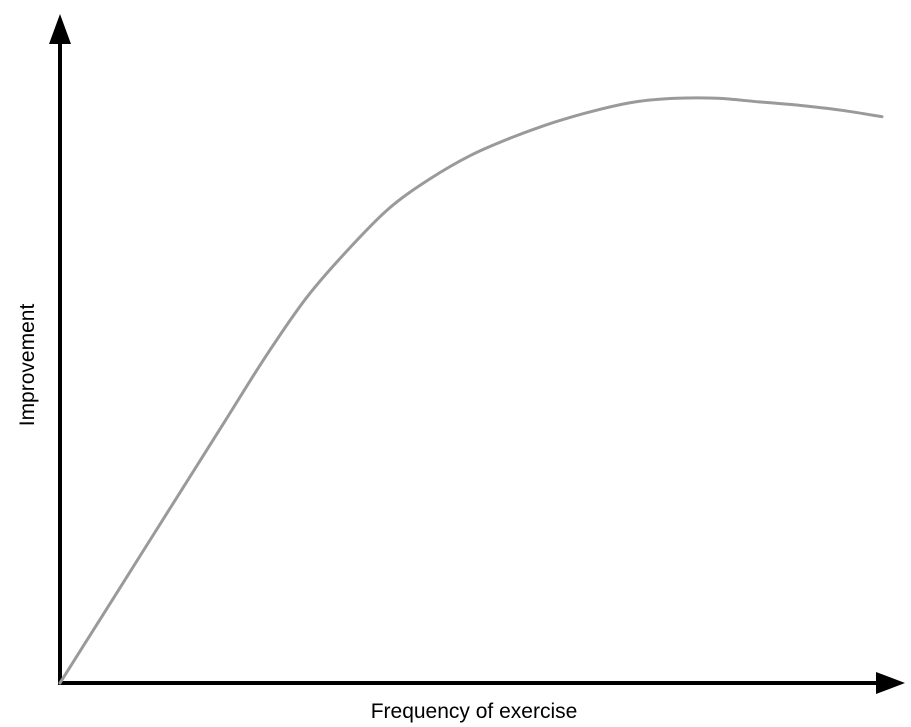  Describe the element at coordinates (890, 683) in the screenshot. I see `x-axis-arrow-icon` at that location.